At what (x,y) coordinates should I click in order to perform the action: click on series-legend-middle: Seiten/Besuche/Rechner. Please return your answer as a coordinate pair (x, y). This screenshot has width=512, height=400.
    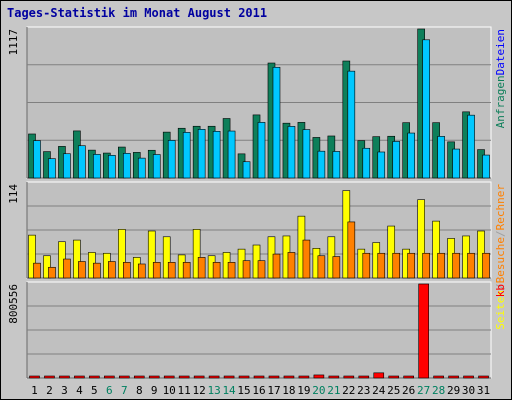
    Looking at the image, I should click on (500, 257).